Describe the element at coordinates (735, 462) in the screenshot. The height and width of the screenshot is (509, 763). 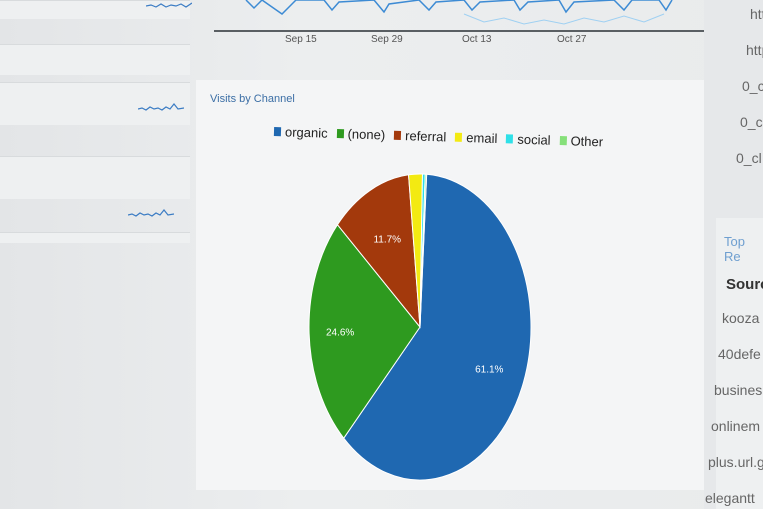
I see `source-row-5: plus.url.g` at that location.